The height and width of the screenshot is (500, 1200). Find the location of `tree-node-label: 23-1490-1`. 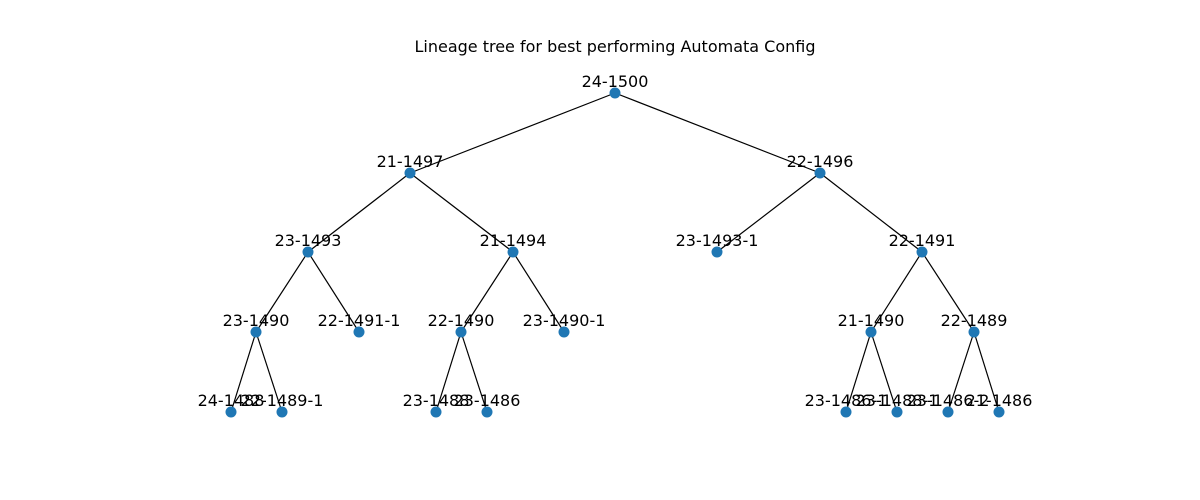

tree-node-label: 23-1490-1 is located at coordinates (564, 320).